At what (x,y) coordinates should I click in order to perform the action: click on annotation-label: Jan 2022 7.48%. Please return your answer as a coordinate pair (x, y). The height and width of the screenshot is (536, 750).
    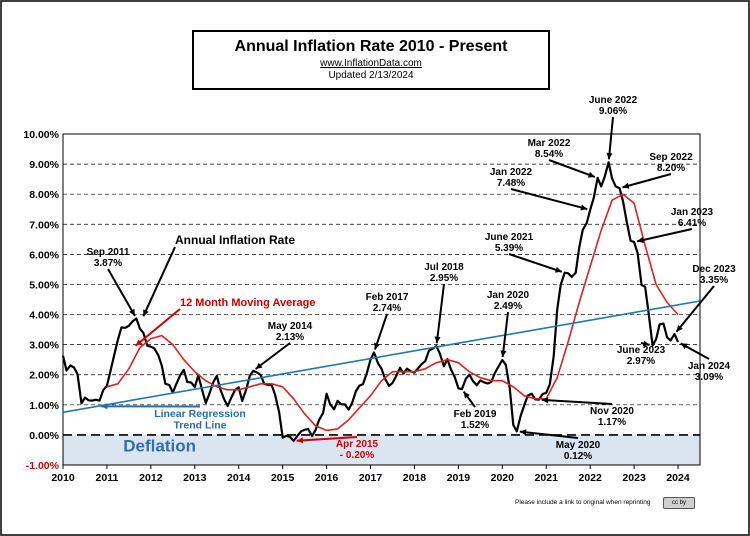
    Looking at the image, I should click on (511, 178).